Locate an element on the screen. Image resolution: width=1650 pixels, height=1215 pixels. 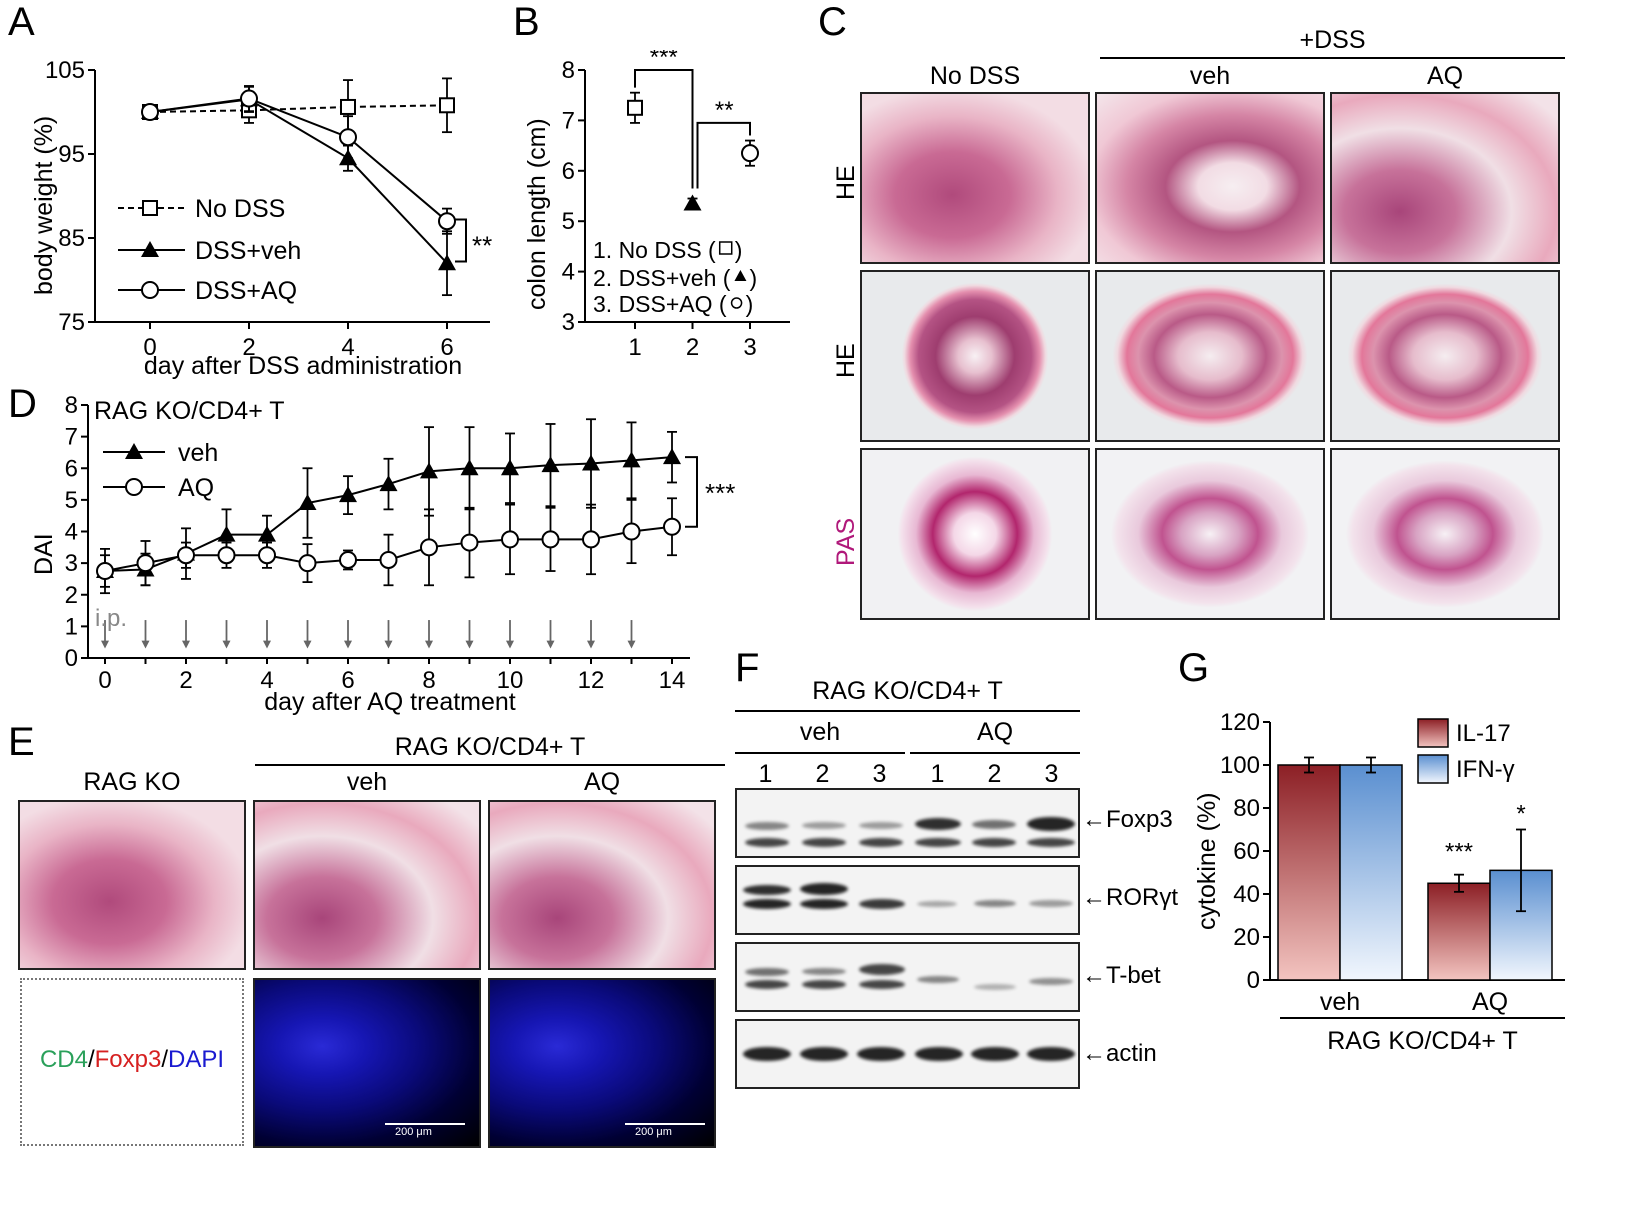
chart-a: 75 85 95 105 0 2 4 6 No DSS DSS+veh DSS+AQ ** is located at coordinates (268, 209).